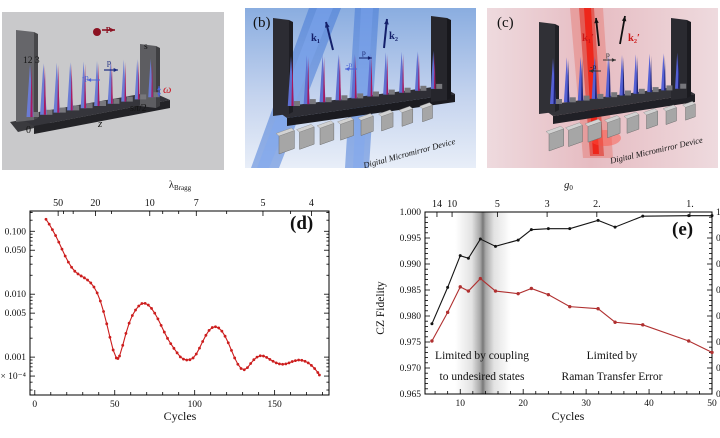 This screenshot has height=438, width=720. I want to click on panel-c-letter: (c), so click(505, 23).